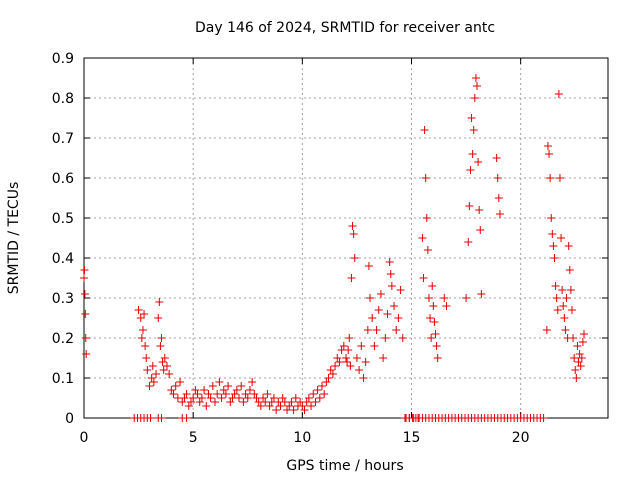 The image size is (640, 480). Describe the element at coordinates (63, 139) in the screenshot. I see `y-tick-label: 0.7` at that location.